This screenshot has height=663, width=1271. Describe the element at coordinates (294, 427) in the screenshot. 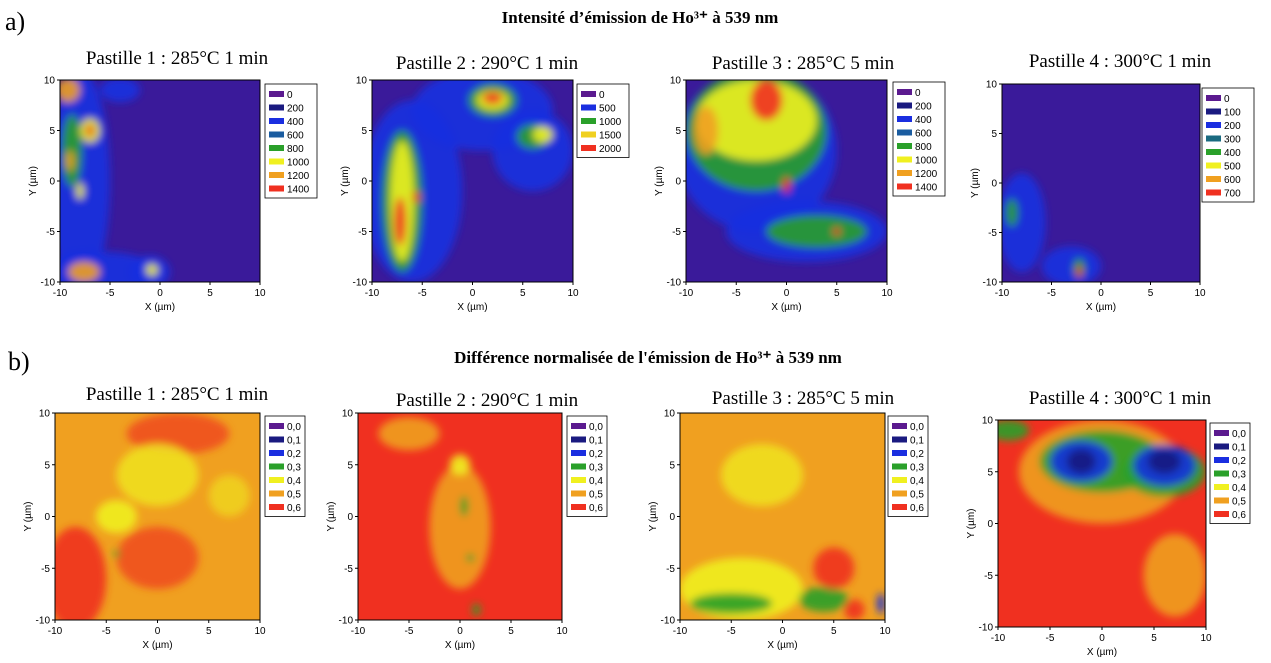

I see `legend-label: 0,0` at that location.